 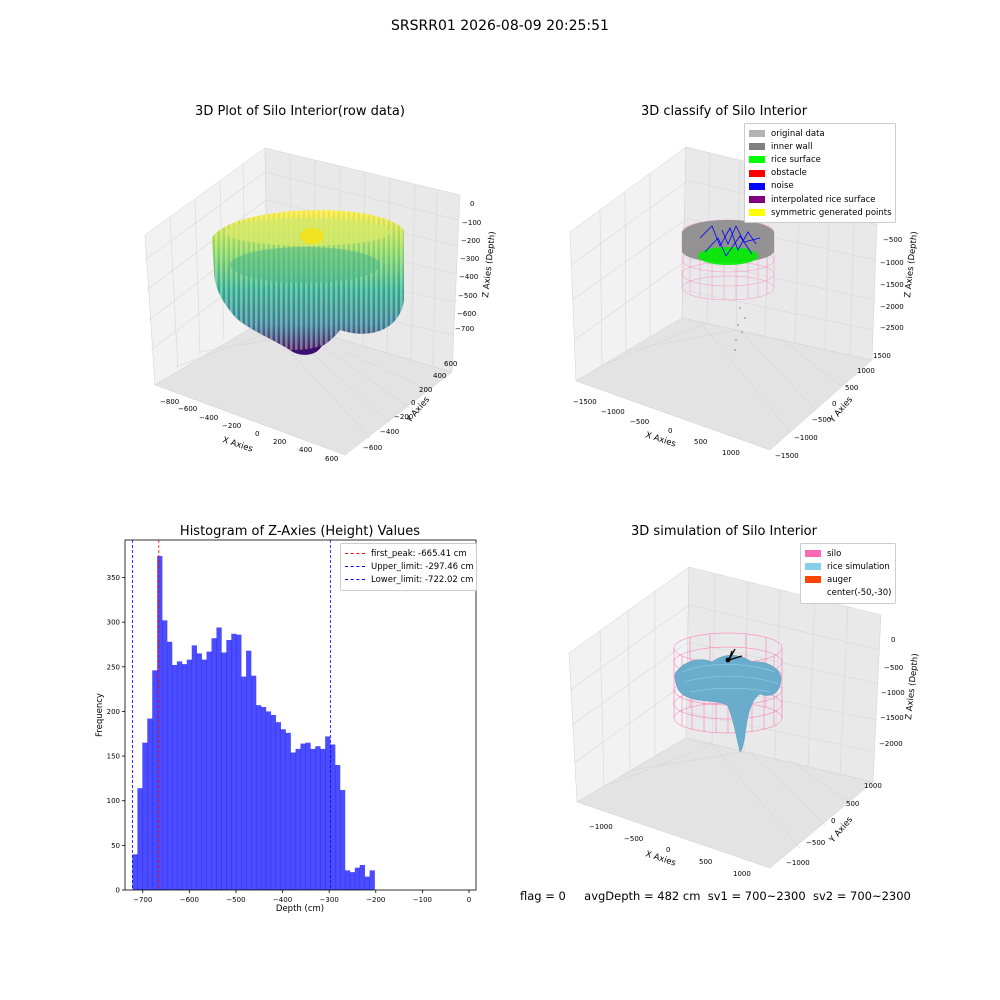 What do you see at coordinates (893, 668) in the screenshot?
I see `simulation-z-tick: −500` at bounding box center [893, 668].